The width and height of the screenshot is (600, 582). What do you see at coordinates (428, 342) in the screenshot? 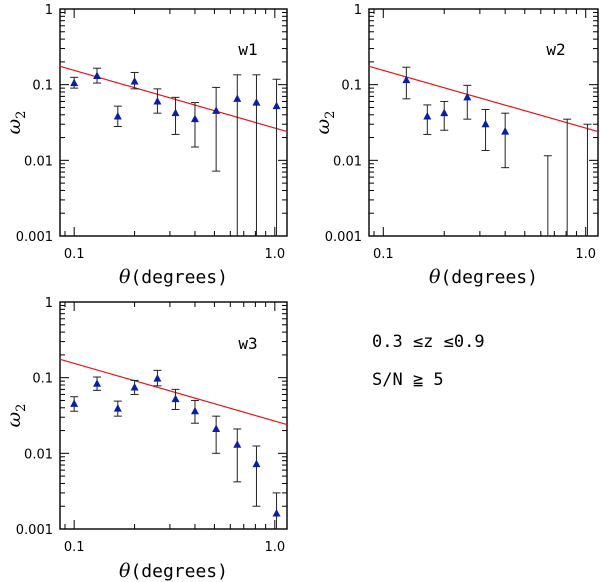
I see `redshift-range-note: 0.3 ≤z ≤0.9` at bounding box center [428, 342].